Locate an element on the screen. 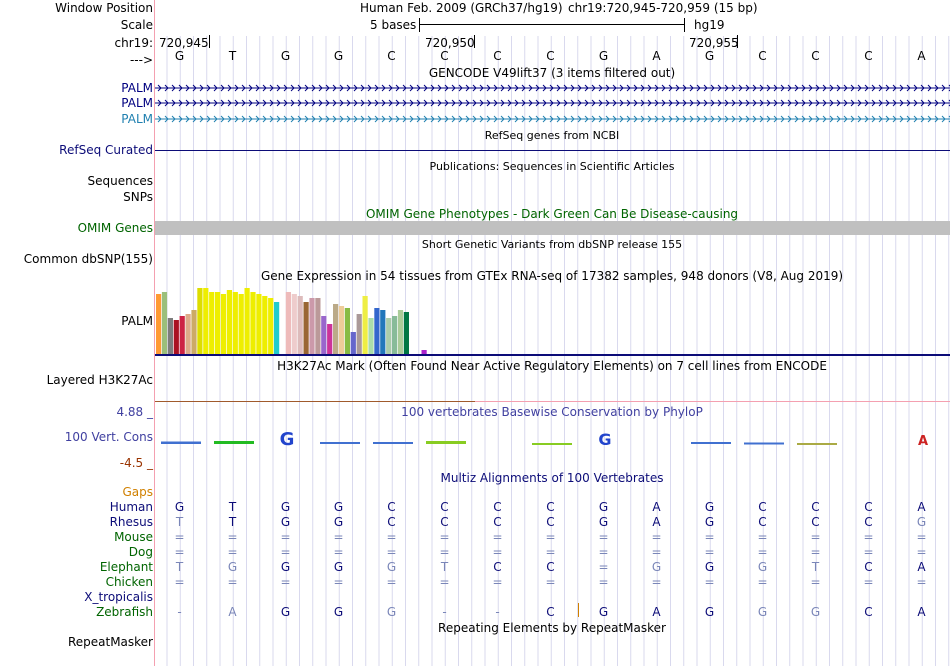 The width and height of the screenshot is (950, 666). cons-max-label: 4.88 _ is located at coordinates (134, 412).